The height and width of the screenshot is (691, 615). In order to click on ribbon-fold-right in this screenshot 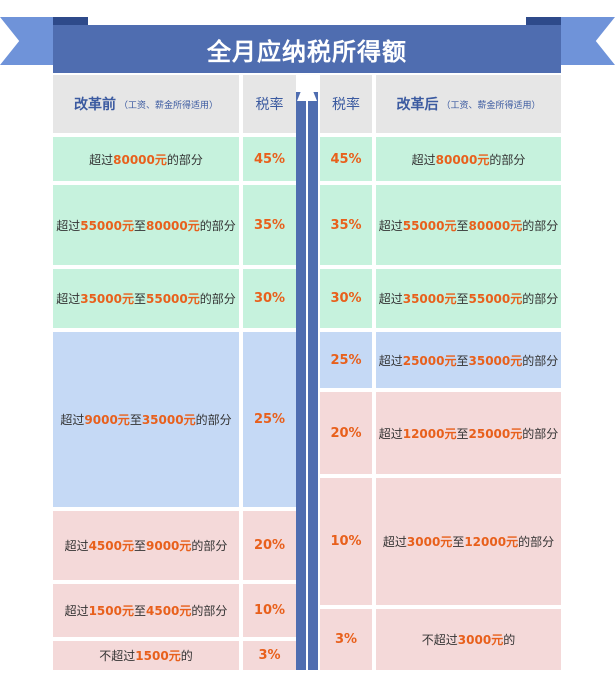, I will do `click(543, 21)`.